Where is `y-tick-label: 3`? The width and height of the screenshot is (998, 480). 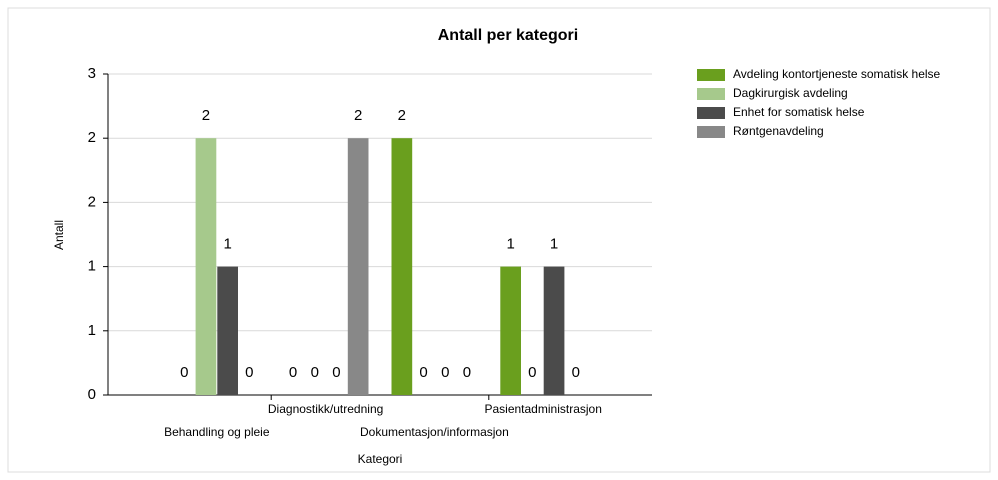 y-tick-label: 3 is located at coordinates (92, 73).